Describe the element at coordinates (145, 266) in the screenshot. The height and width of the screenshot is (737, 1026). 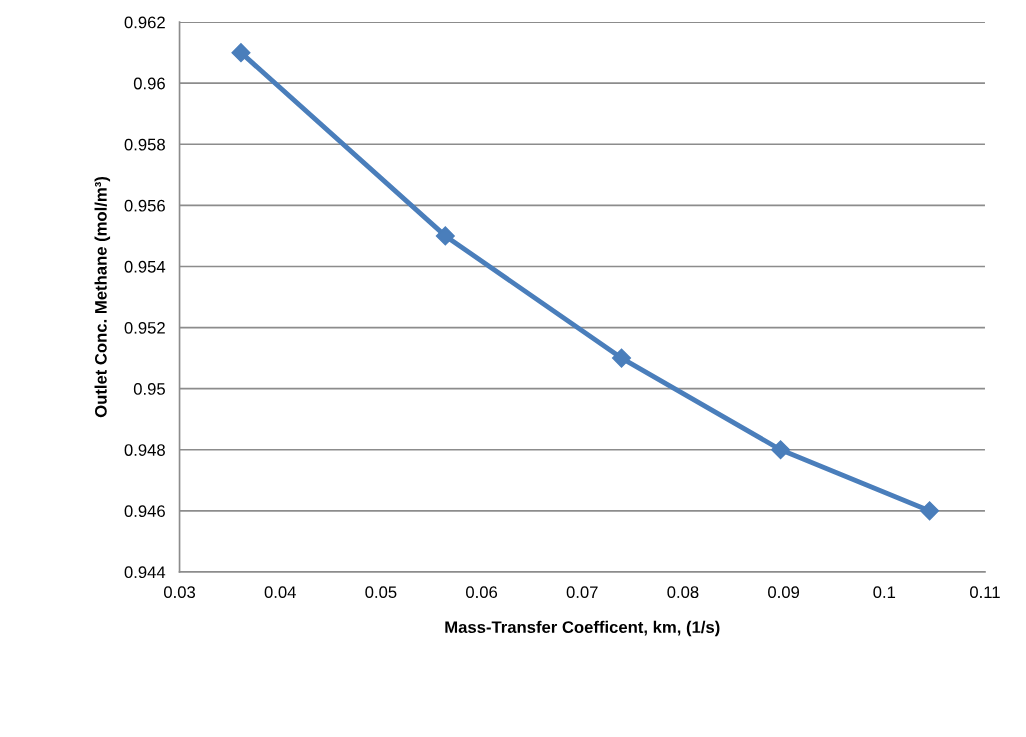
I see `y-tick-label: 0.954` at that location.